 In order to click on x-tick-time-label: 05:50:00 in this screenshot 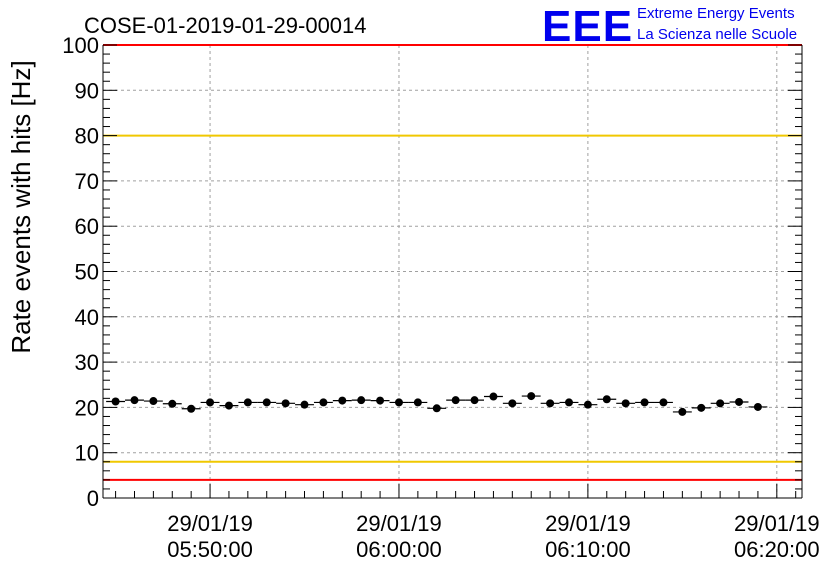, I will do `click(210, 549)`.